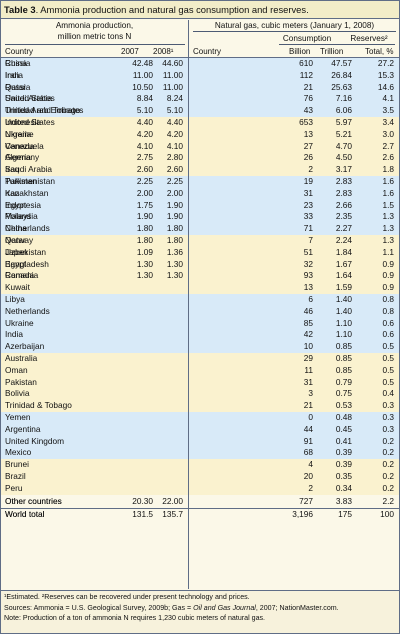  I want to click on left-cell-y2007: 42.48, so click(142, 63).